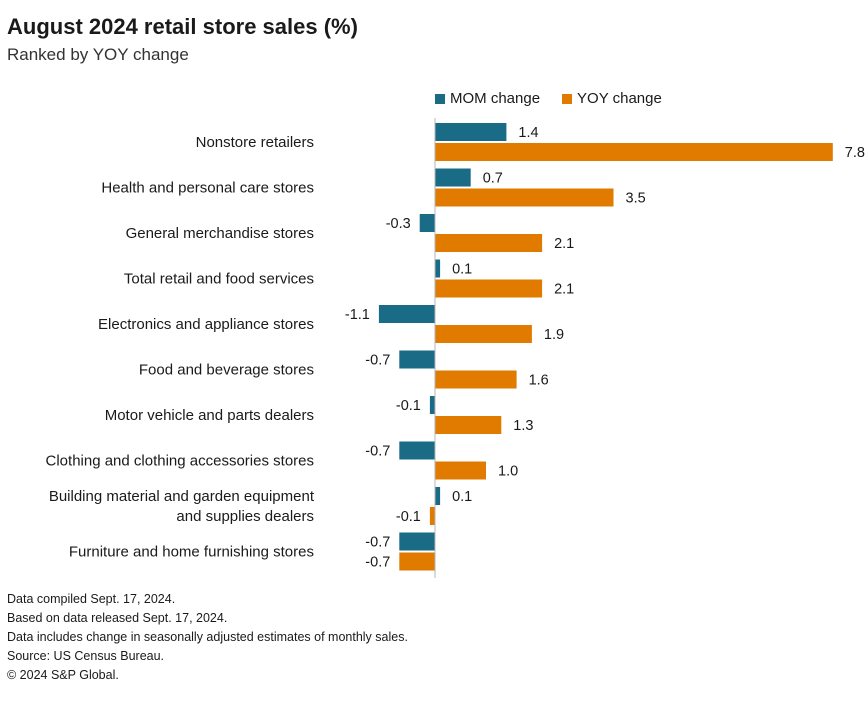 This screenshot has width=865, height=704. I want to click on value-label-yoy: 1.0, so click(508, 472).